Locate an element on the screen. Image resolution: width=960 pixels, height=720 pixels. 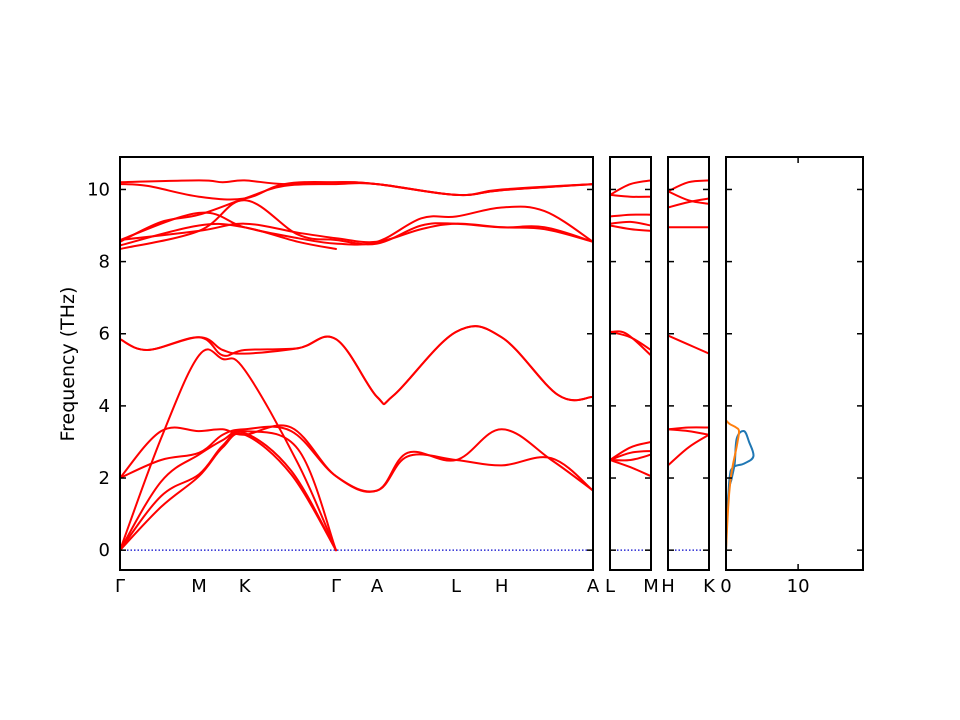
x-tick-label: 10 is located at coordinates (798, 586).